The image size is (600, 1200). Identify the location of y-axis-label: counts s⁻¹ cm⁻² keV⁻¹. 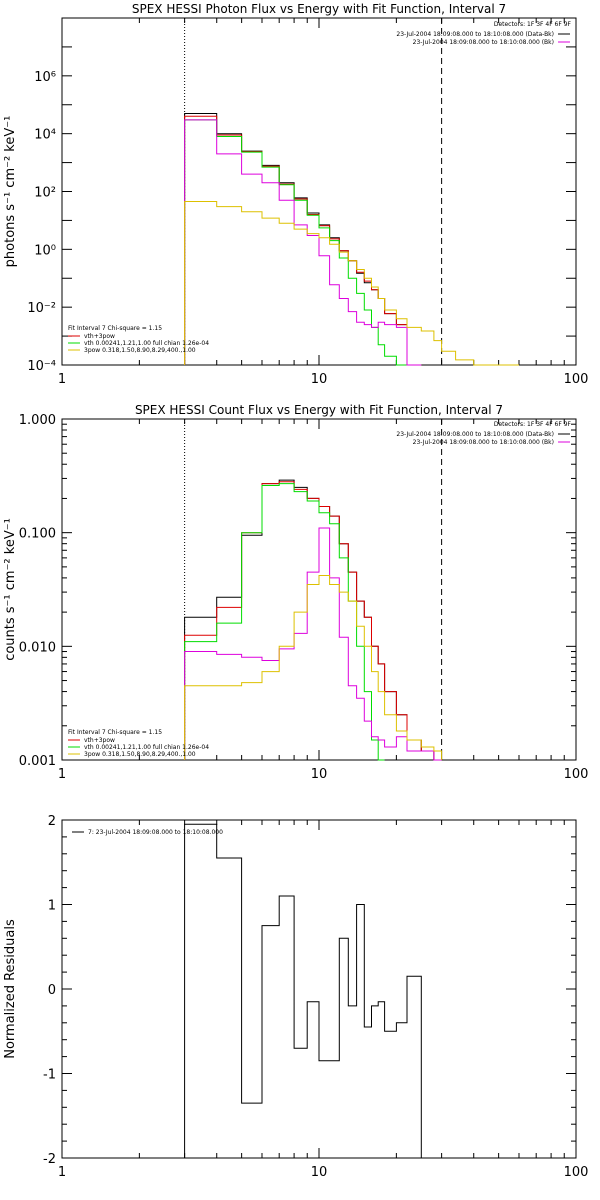
(10, 589).